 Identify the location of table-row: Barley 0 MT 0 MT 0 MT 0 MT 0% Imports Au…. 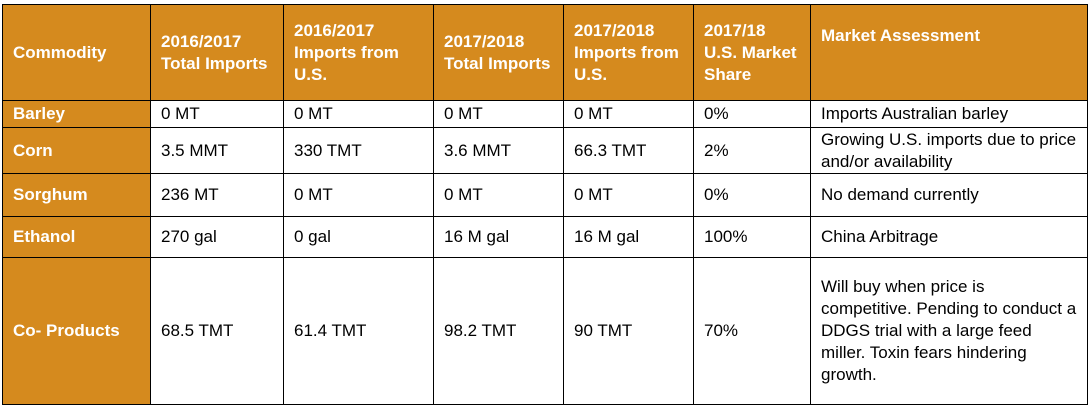
(545, 114).